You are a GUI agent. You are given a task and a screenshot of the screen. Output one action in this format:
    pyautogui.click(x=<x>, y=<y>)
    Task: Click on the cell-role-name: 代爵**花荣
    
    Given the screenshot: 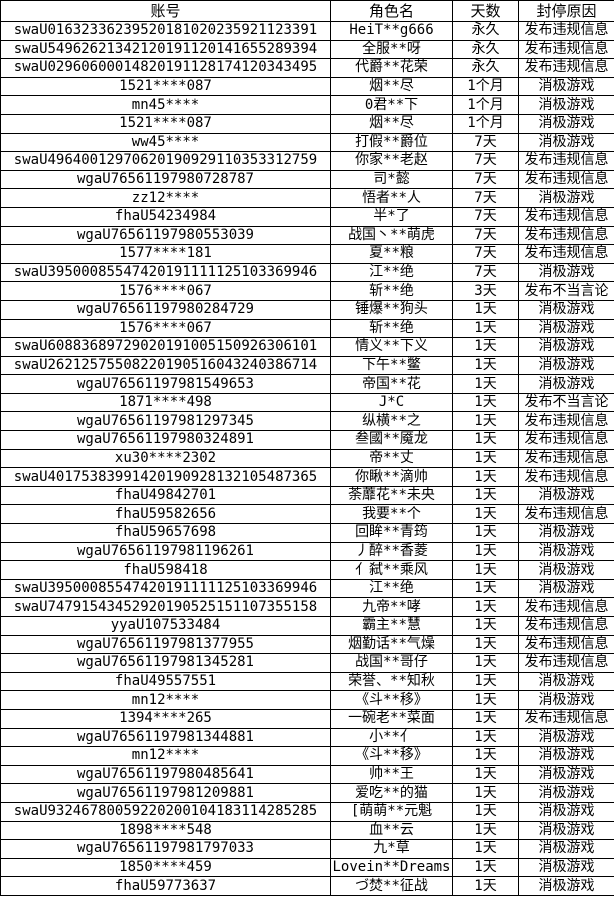 What is the action you would take?
    pyautogui.click(x=391, y=68)
    